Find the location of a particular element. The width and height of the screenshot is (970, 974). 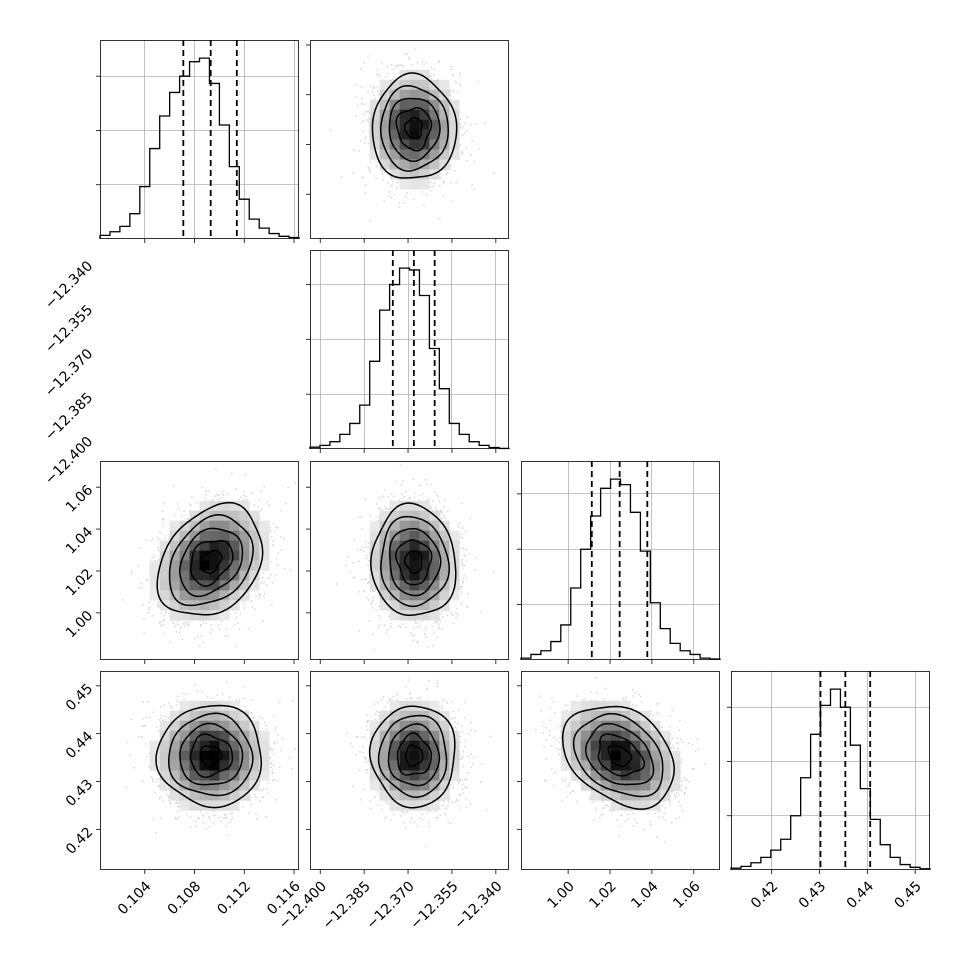

y-tick-label: 0.42 is located at coordinates (79, 840).